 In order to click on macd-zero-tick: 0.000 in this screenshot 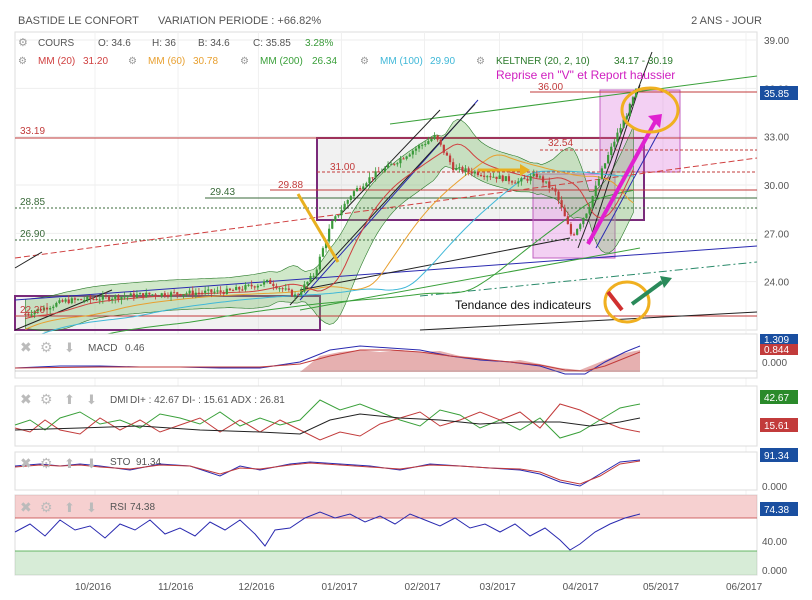, I will do `click(774, 363)`.